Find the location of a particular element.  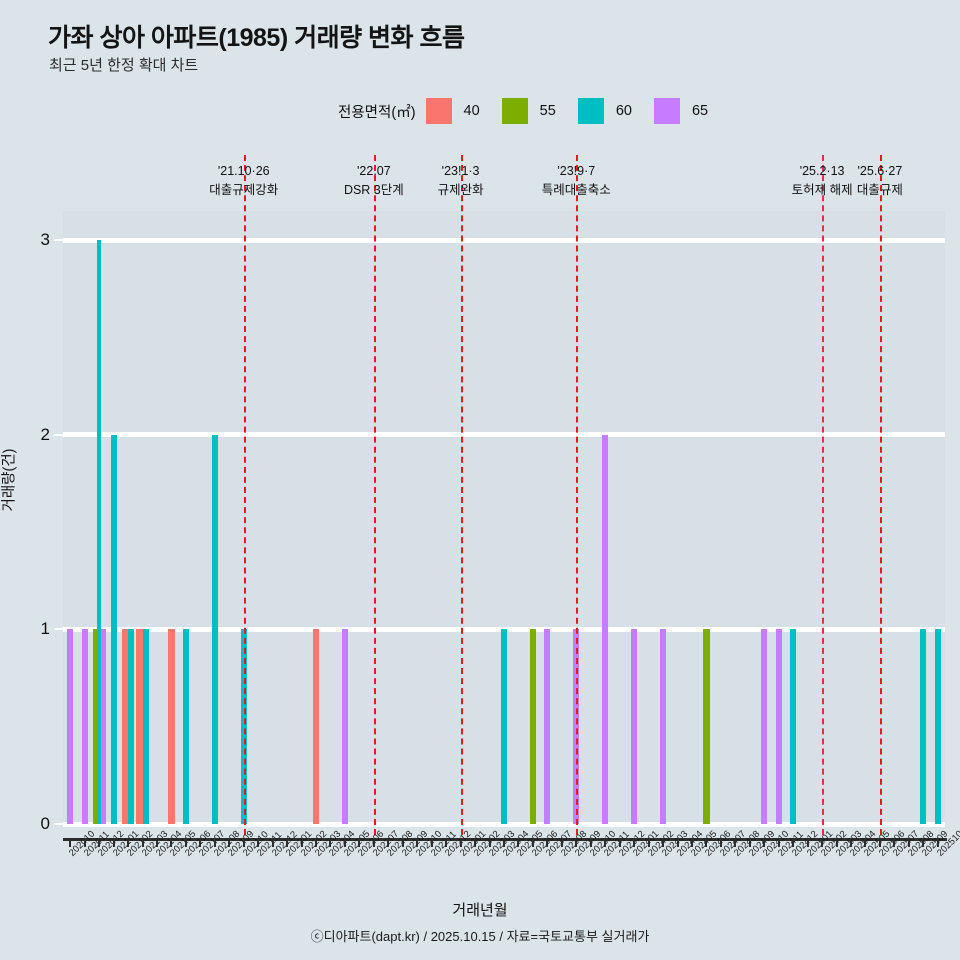

legend-item-65: 65 is located at coordinates (681, 111).